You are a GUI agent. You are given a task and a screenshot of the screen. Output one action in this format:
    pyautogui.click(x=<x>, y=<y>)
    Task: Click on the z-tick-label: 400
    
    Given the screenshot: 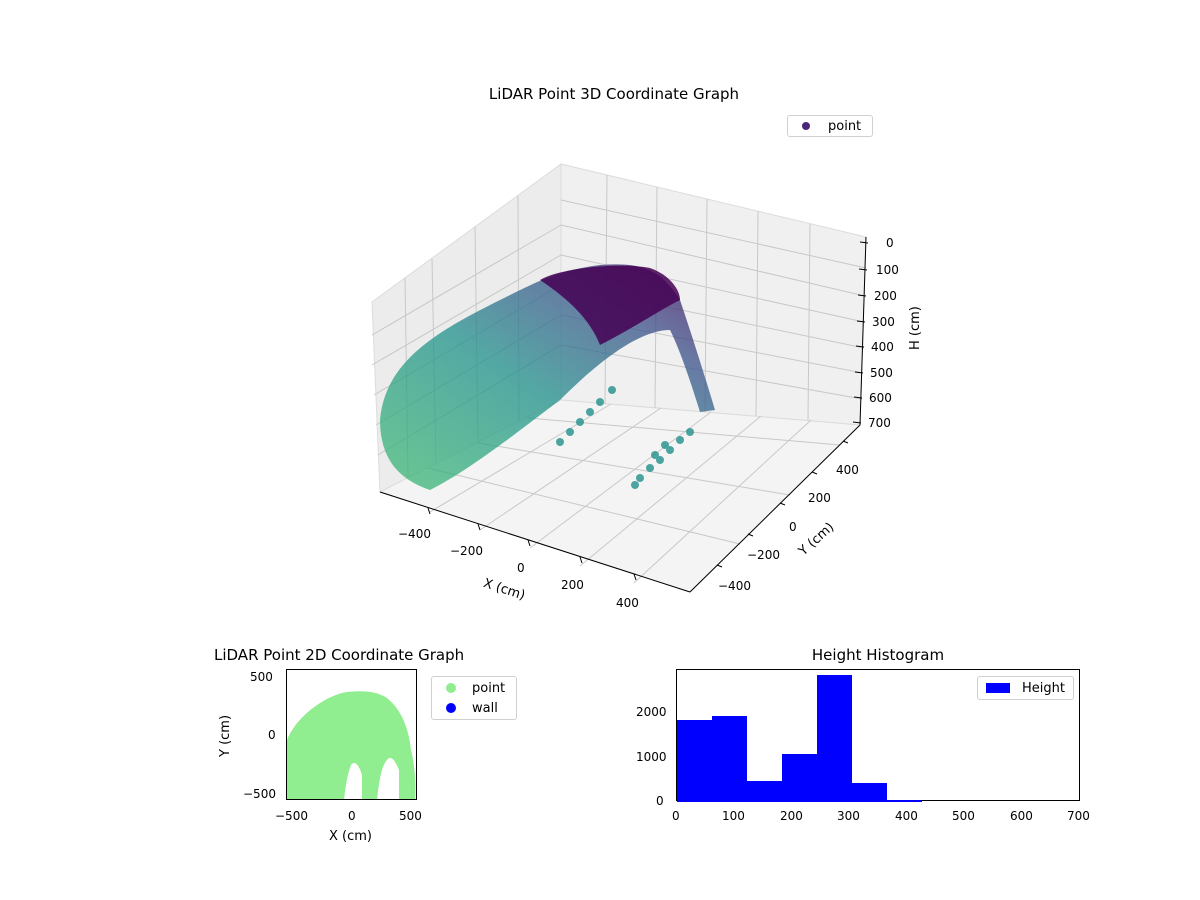 What is the action you would take?
    pyautogui.click(x=882, y=347)
    